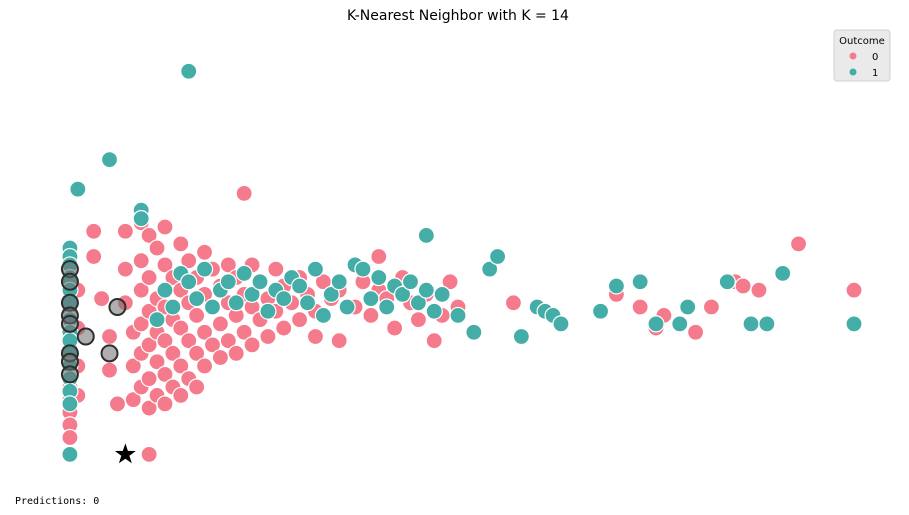 The width and height of the screenshot is (909, 515). What do you see at coordinates (93, 322) in the screenshot?
I see `neighbors-layer` at bounding box center [93, 322].